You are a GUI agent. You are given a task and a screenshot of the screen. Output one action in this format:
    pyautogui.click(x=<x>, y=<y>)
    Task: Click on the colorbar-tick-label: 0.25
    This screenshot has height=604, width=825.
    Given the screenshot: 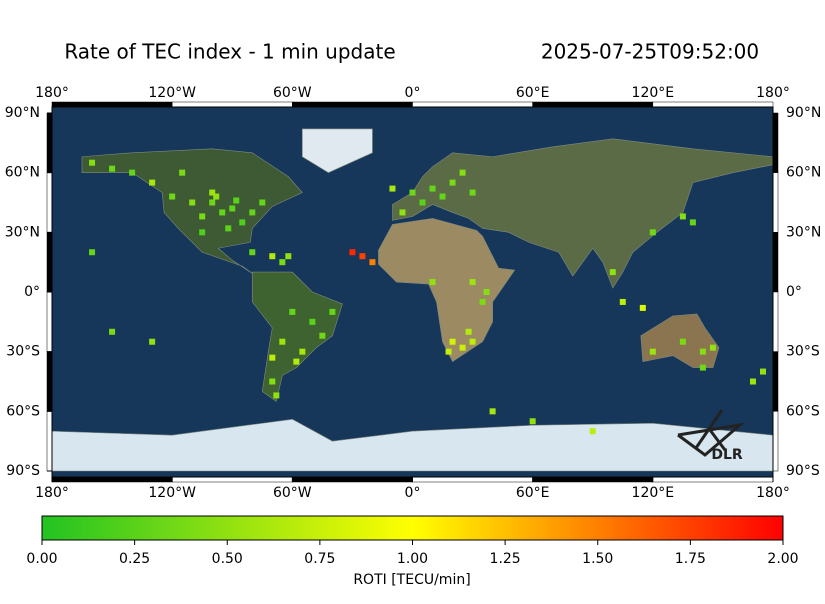 What is the action you would take?
    pyautogui.click(x=134, y=559)
    